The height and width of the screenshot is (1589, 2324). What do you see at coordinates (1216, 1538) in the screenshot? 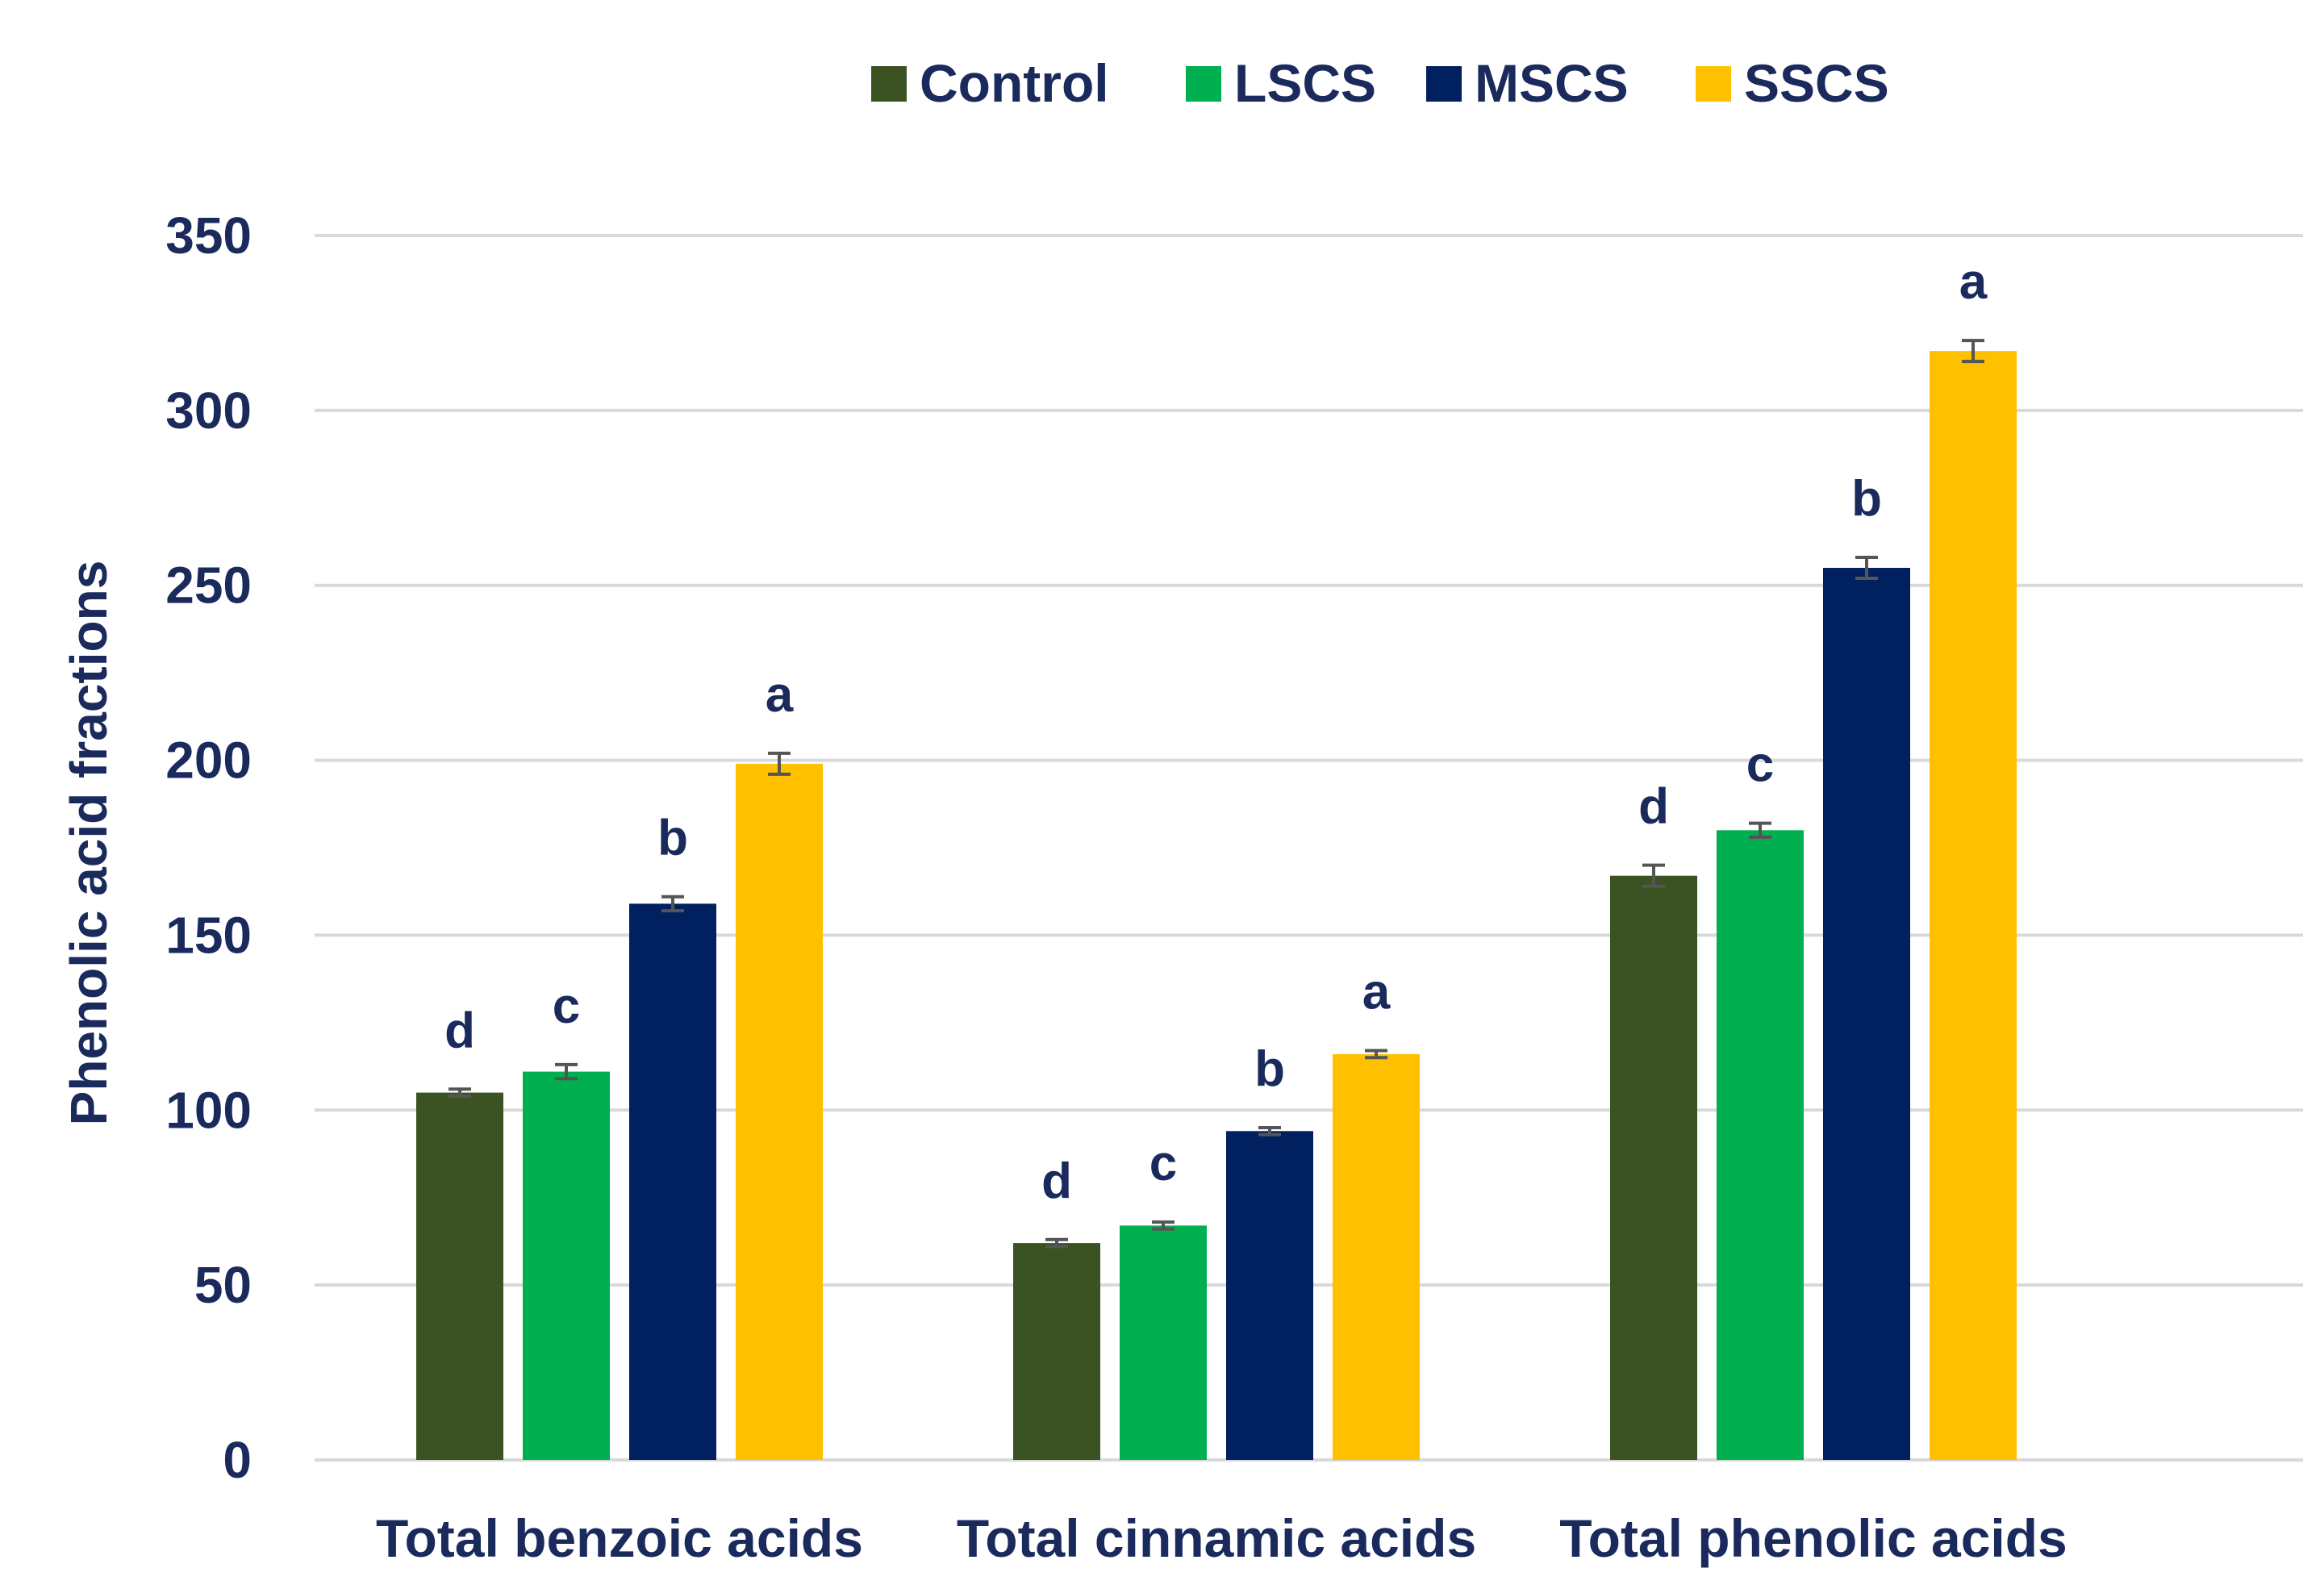
I see `x-category-label: Total cinnamic acids` at bounding box center [1216, 1538].